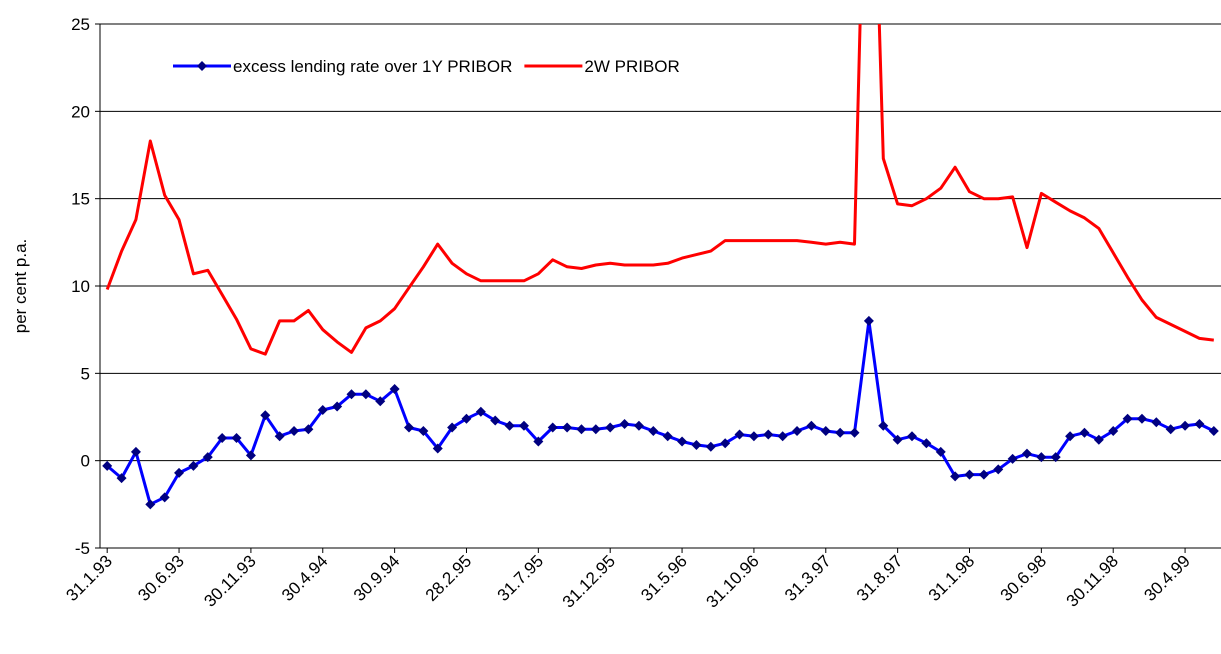  What do you see at coordinates (589, 581) in the screenshot?
I see `x-tick-label: 31.12.95` at bounding box center [589, 581].